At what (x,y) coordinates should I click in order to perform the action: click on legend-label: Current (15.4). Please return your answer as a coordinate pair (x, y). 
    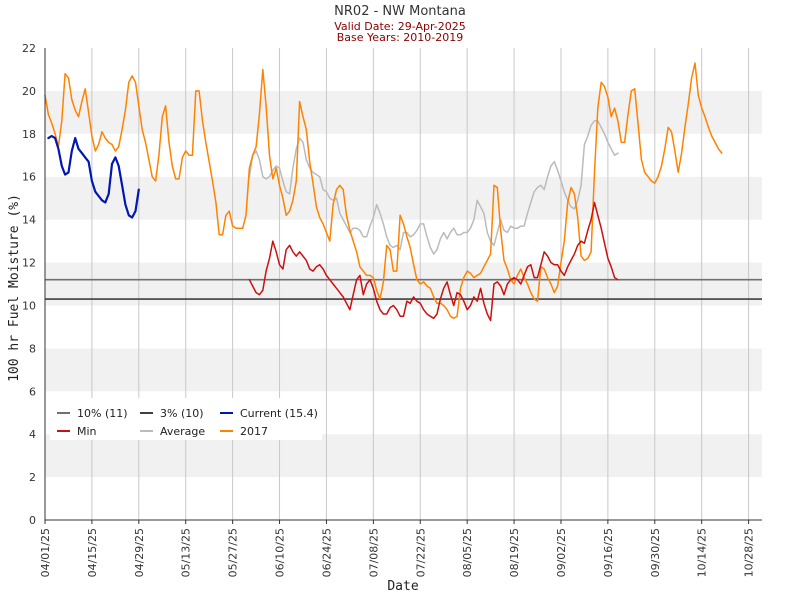
    Looking at the image, I should click on (279, 413).